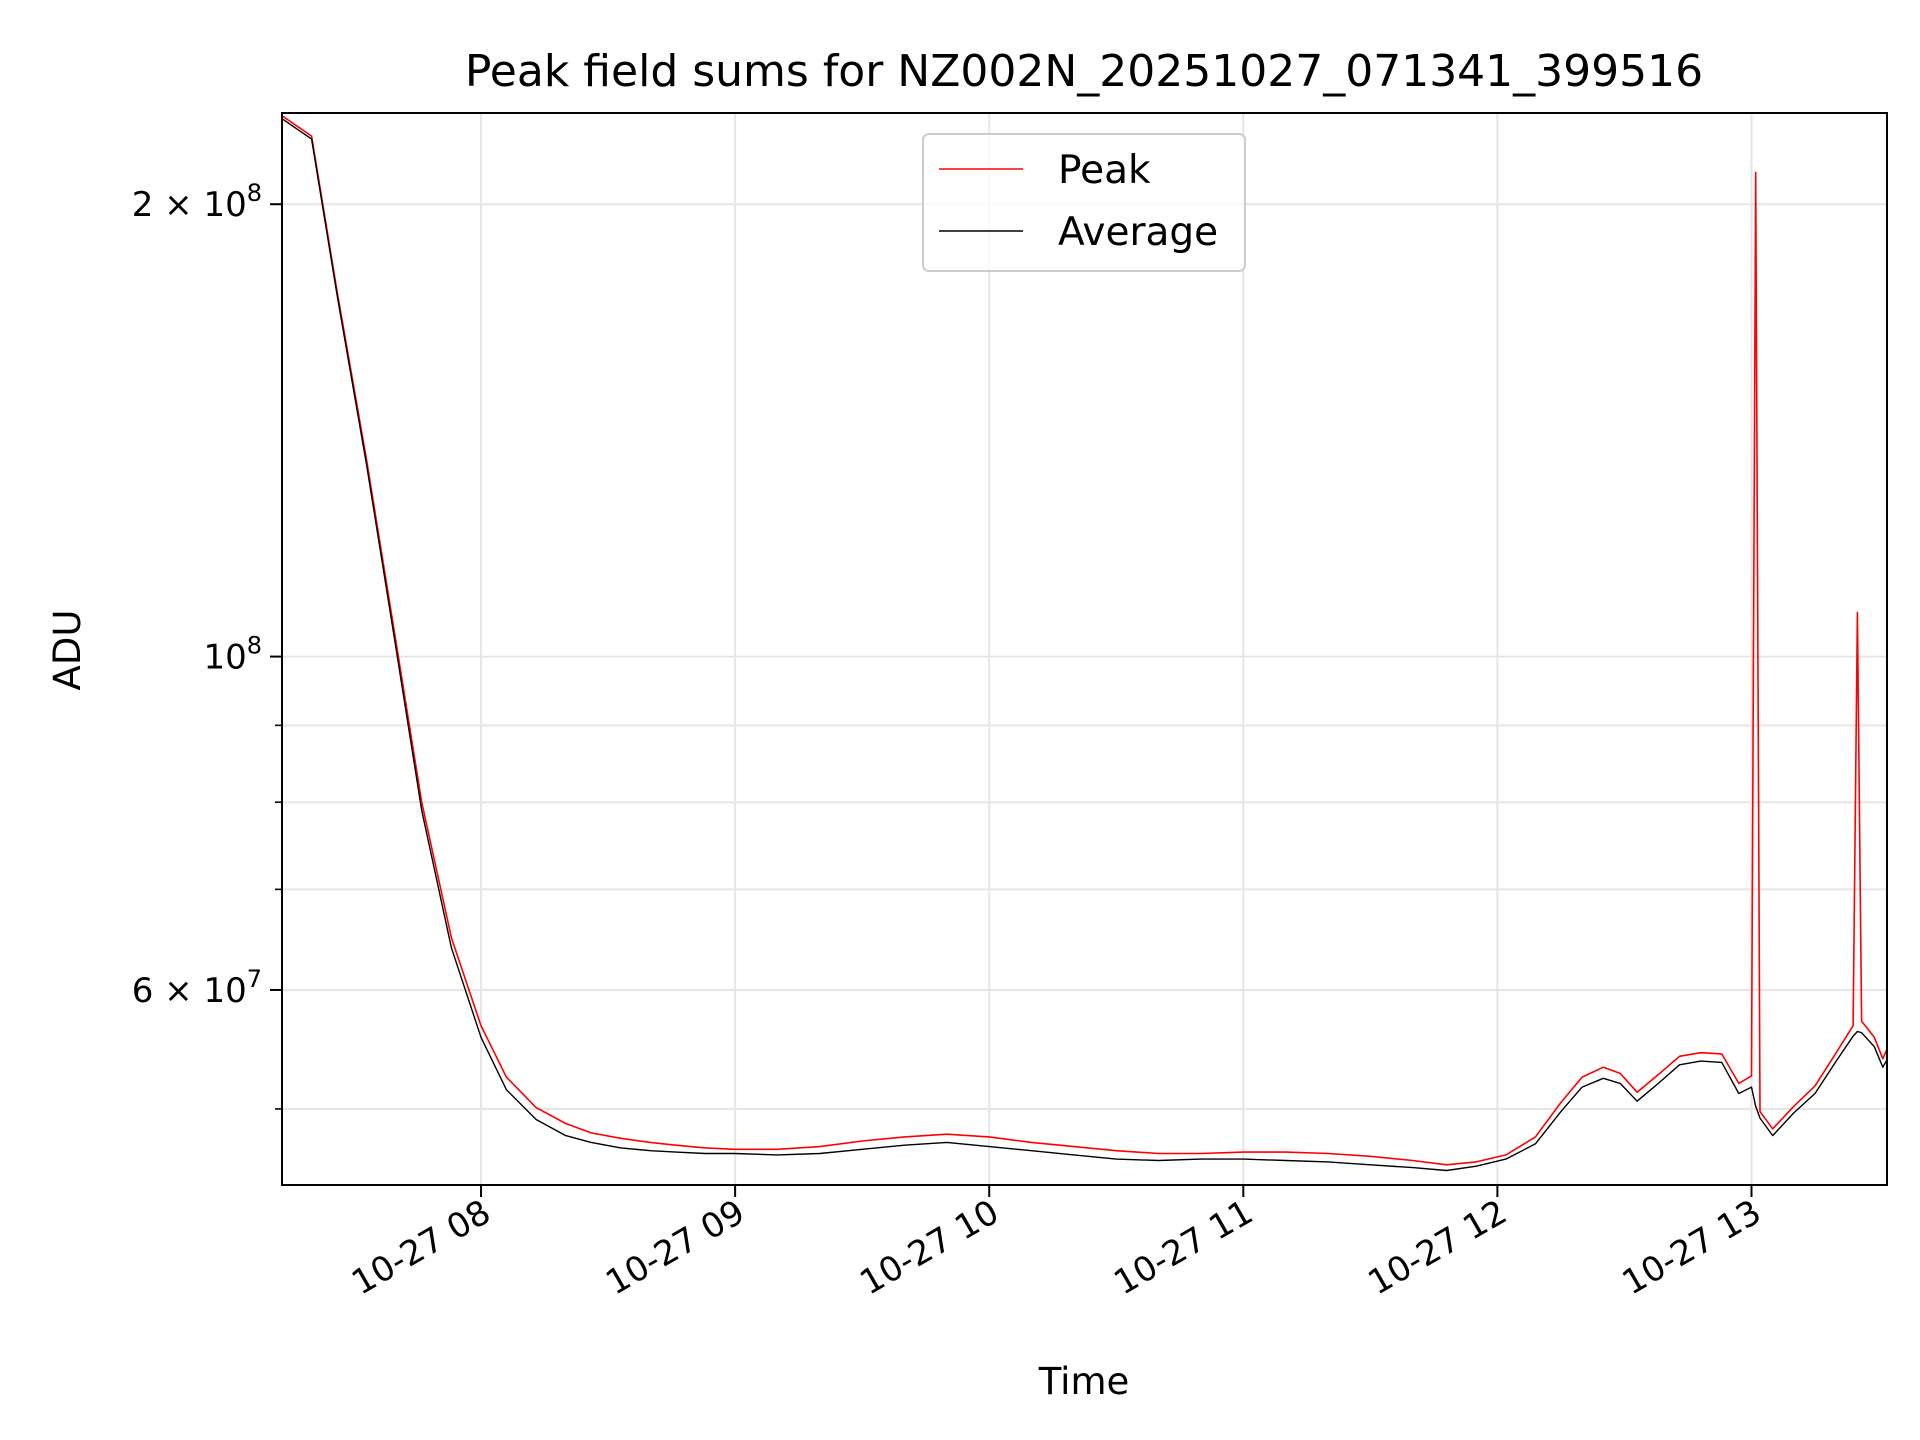 The width and height of the screenshot is (1920, 1440). What do you see at coordinates (1138, 232) in the screenshot?
I see `legend-label: Average` at bounding box center [1138, 232].